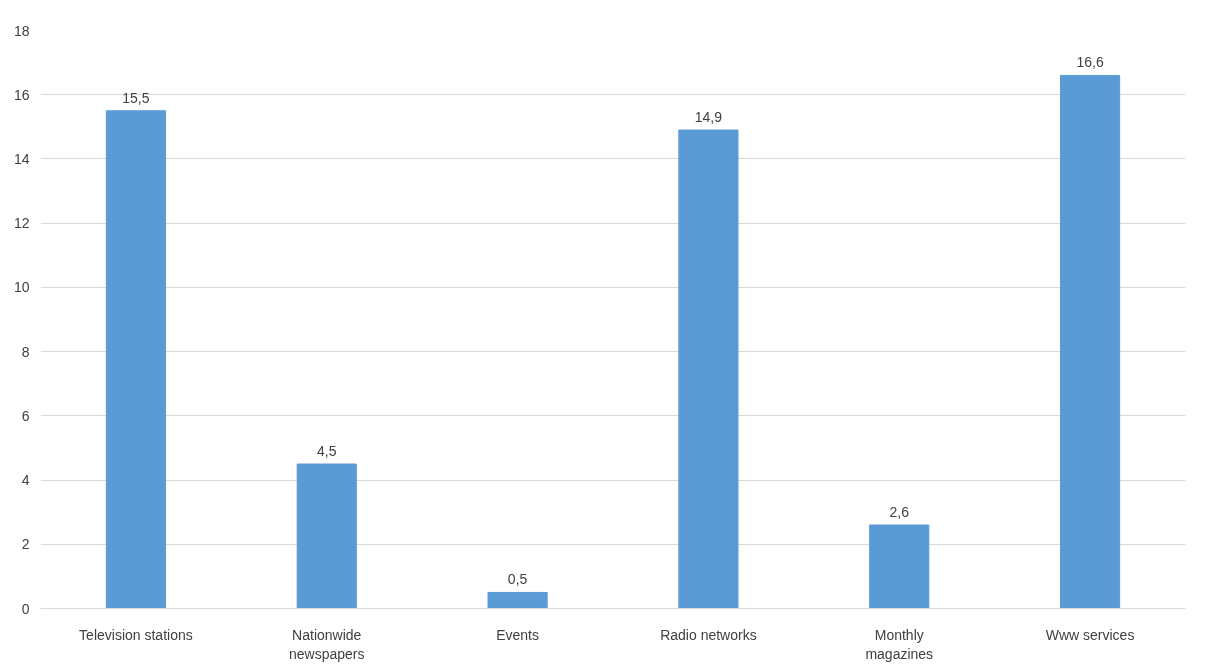 Image resolution: width=1211 pixels, height=670 pixels. What do you see at coordinates (517, 579) in the screenshot?
I see `data-label: 0,5` at bounding box center [517, 579].